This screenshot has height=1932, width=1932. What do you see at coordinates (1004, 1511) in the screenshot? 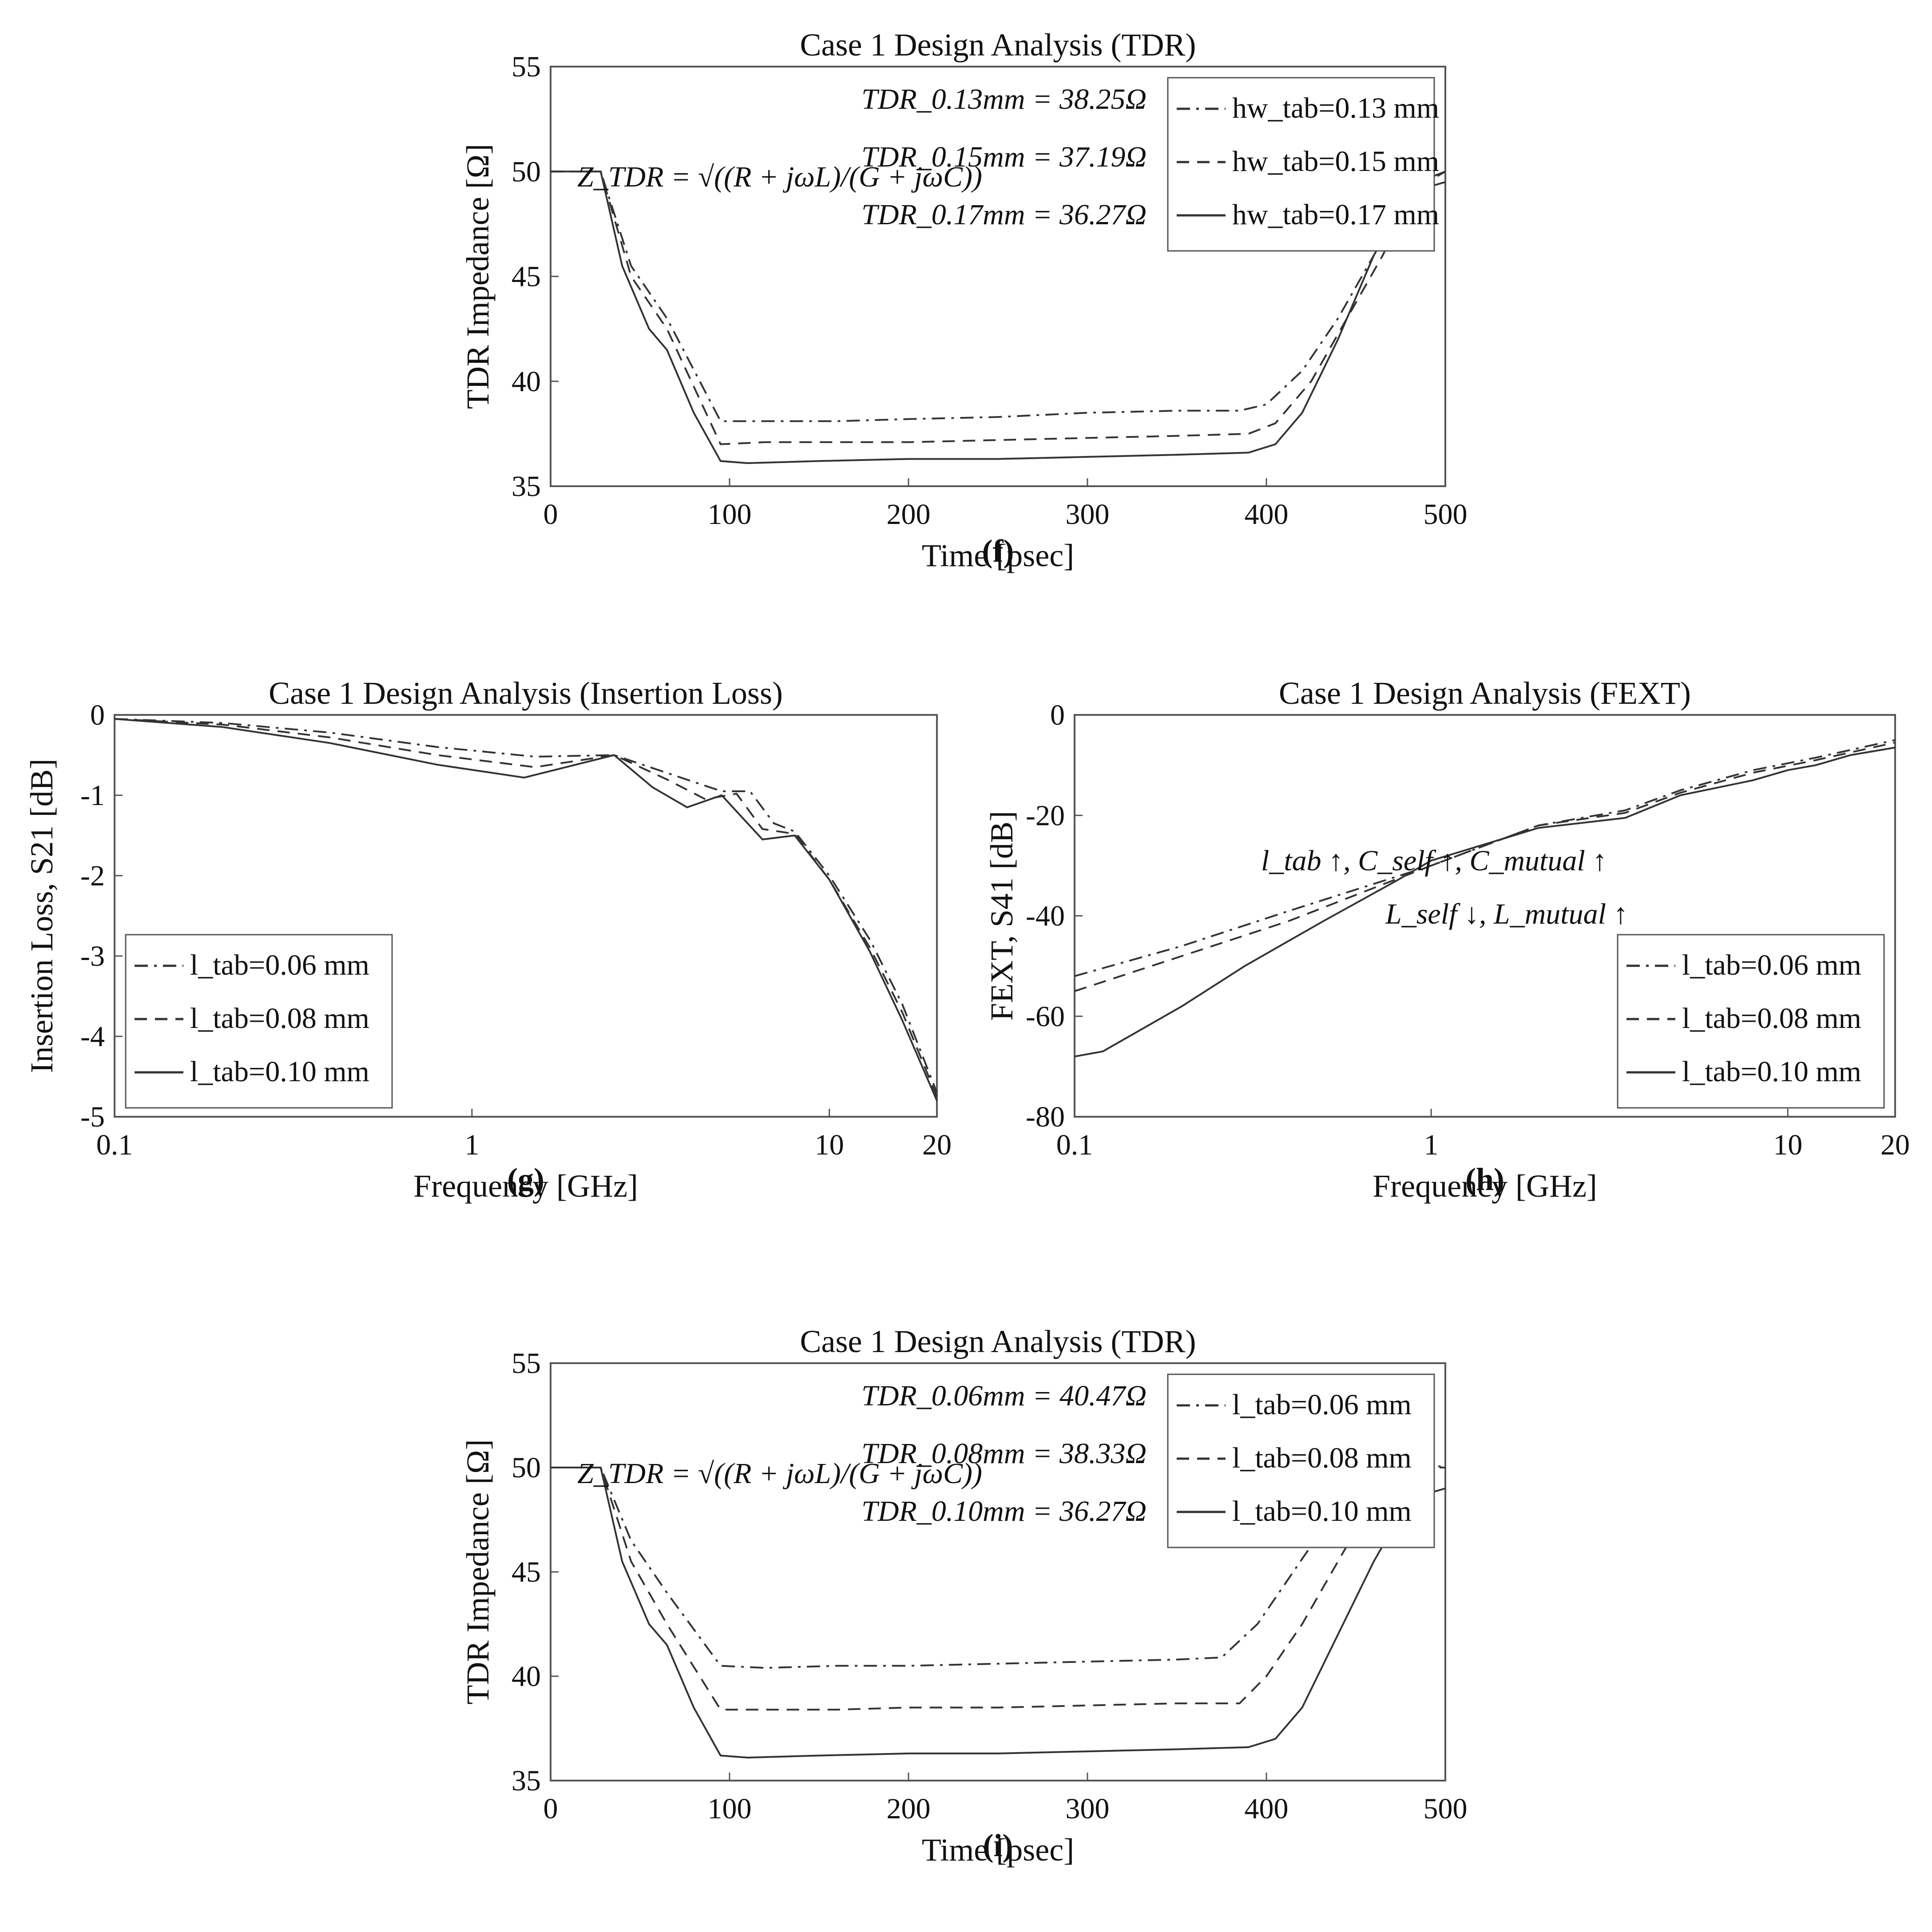
I see `annotation-text: TDR_0.10mm = 36.27Ω` at bounding box center [1004, 1511].